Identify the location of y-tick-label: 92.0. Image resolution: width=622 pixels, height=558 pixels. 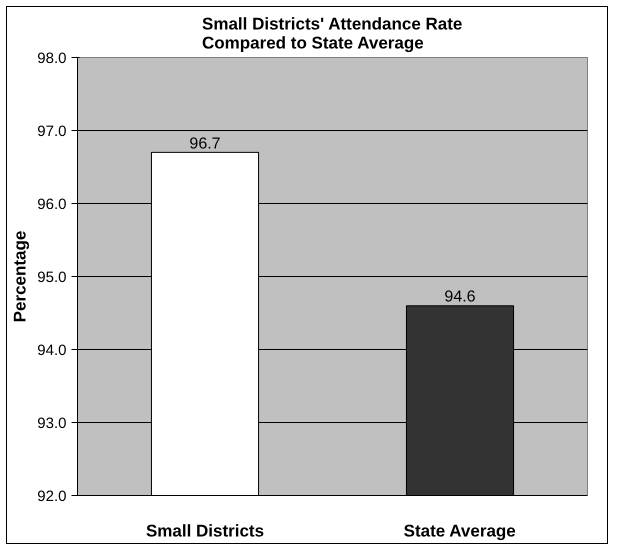
(52, 496).